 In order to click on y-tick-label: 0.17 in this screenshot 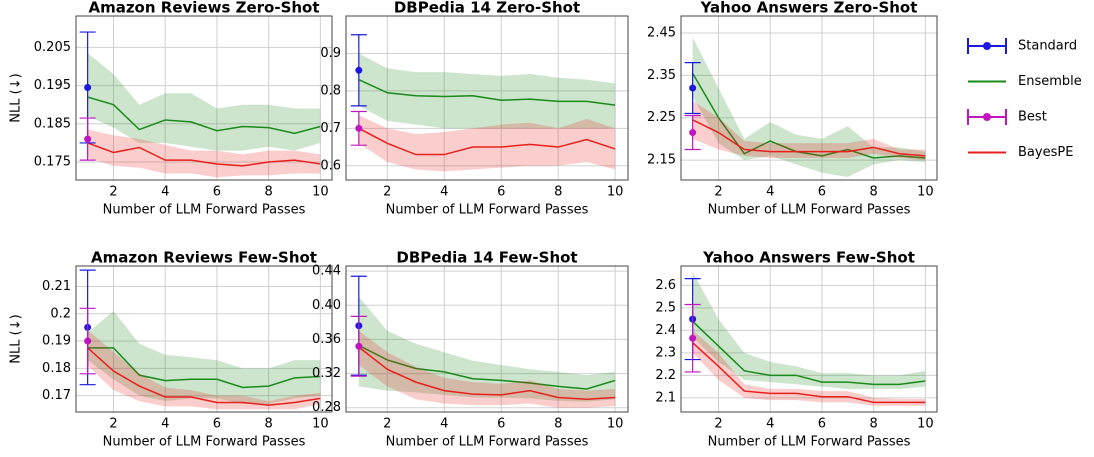, I will do `click(56, 395)`.